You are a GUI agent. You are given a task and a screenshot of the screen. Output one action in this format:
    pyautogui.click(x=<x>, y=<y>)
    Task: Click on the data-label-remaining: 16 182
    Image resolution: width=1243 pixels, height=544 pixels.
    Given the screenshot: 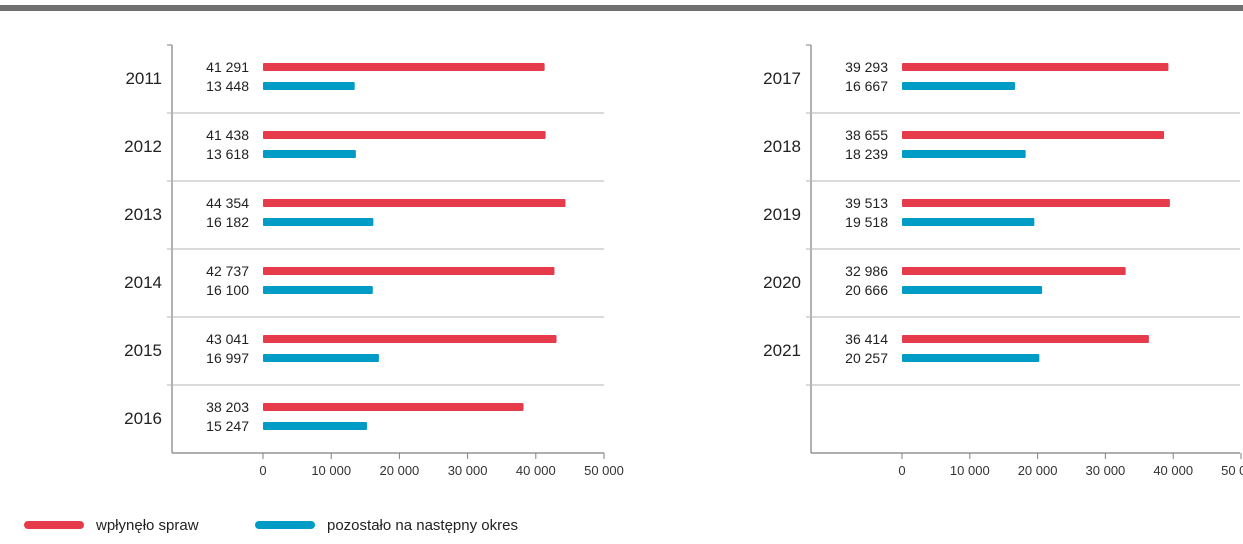 What is the action you would take?
    pyautogui.click(x=227, y=222)
    